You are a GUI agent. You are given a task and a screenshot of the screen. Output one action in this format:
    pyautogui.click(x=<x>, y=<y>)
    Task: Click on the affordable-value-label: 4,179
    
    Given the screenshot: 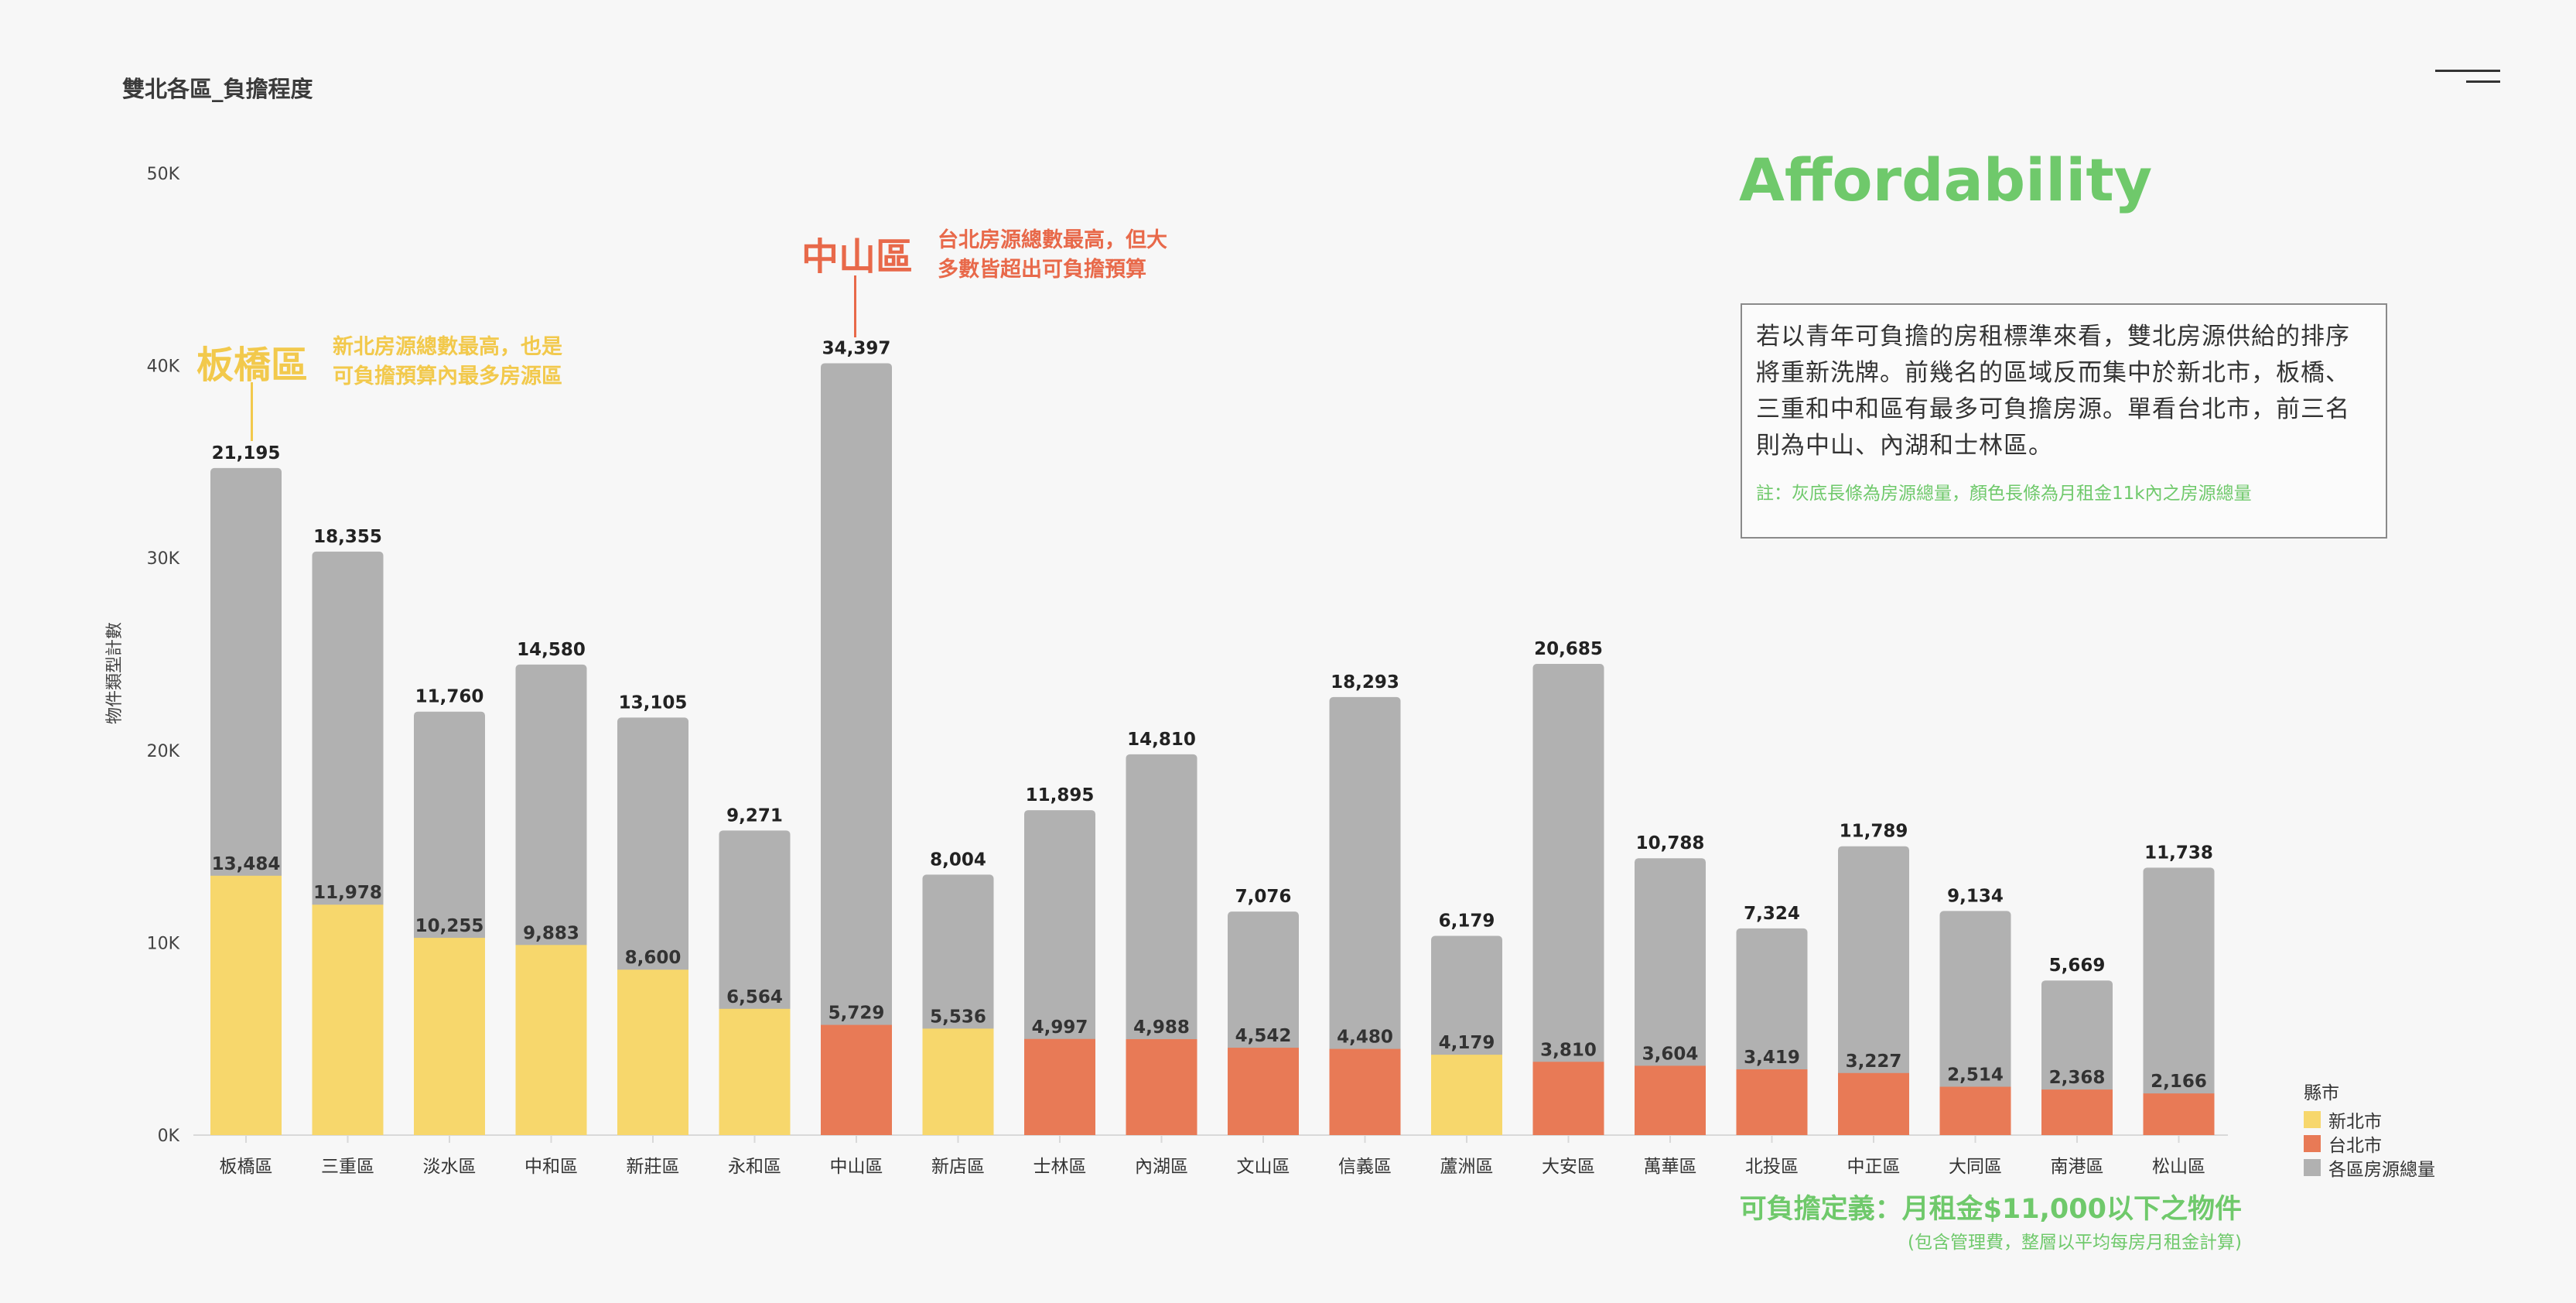 What is the action you would take?
    pyautogui.click(x=1467, y=1043)
    